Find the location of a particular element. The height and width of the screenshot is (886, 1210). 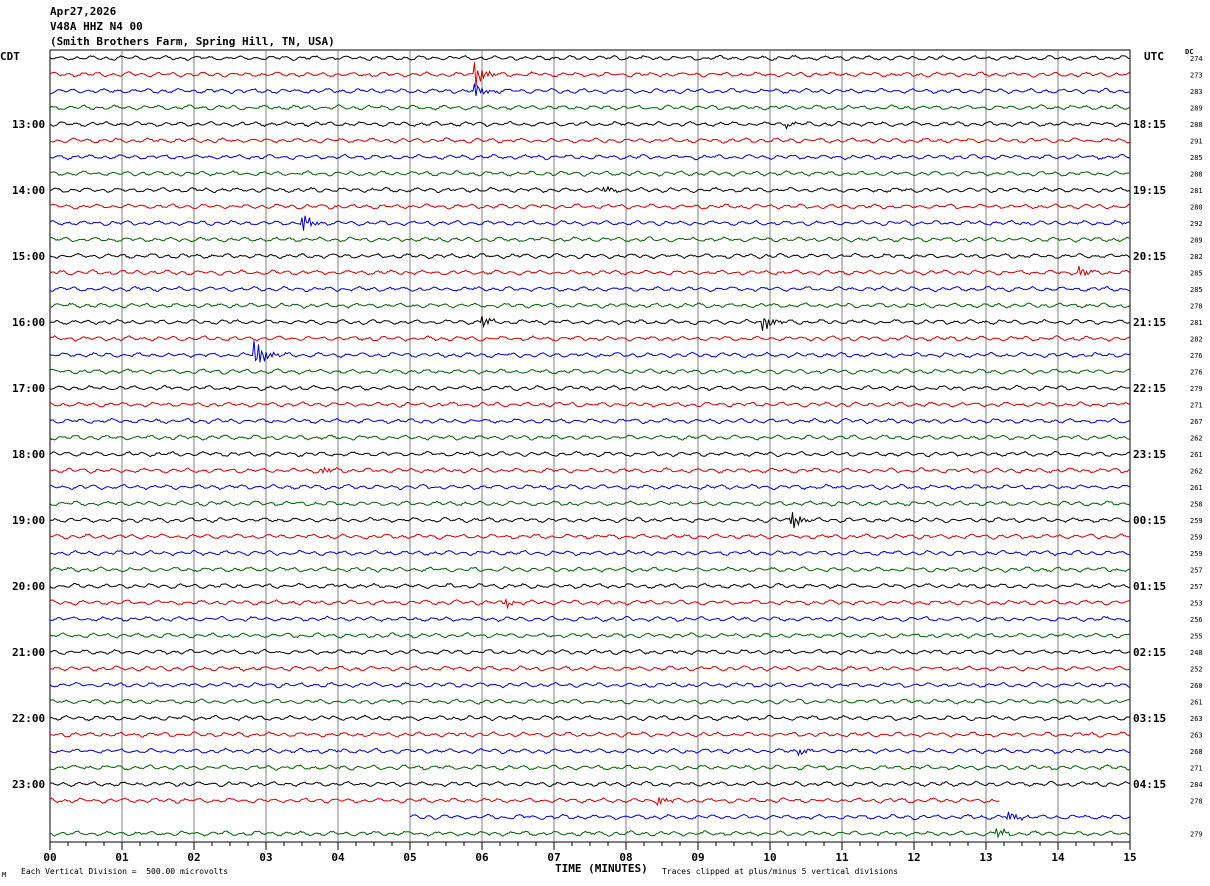

dc-value: 273 is located at coordinates (1196, 76).